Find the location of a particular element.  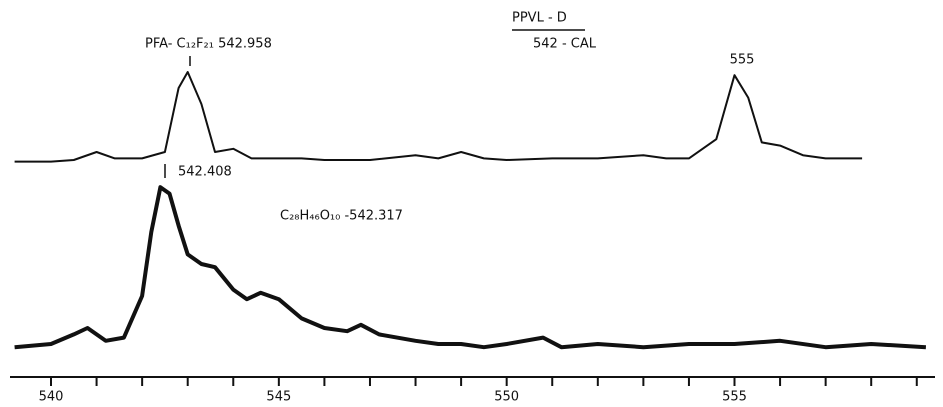

annotation: 555 is located at coordinates (742, 60).